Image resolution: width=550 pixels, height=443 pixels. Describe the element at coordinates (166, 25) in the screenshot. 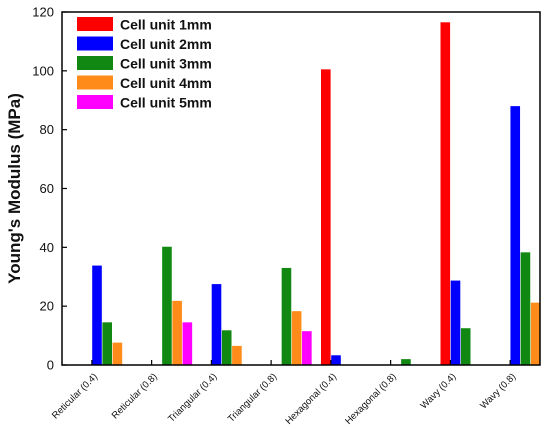

I see `legend-label: Cell unit 1mm` at that location.